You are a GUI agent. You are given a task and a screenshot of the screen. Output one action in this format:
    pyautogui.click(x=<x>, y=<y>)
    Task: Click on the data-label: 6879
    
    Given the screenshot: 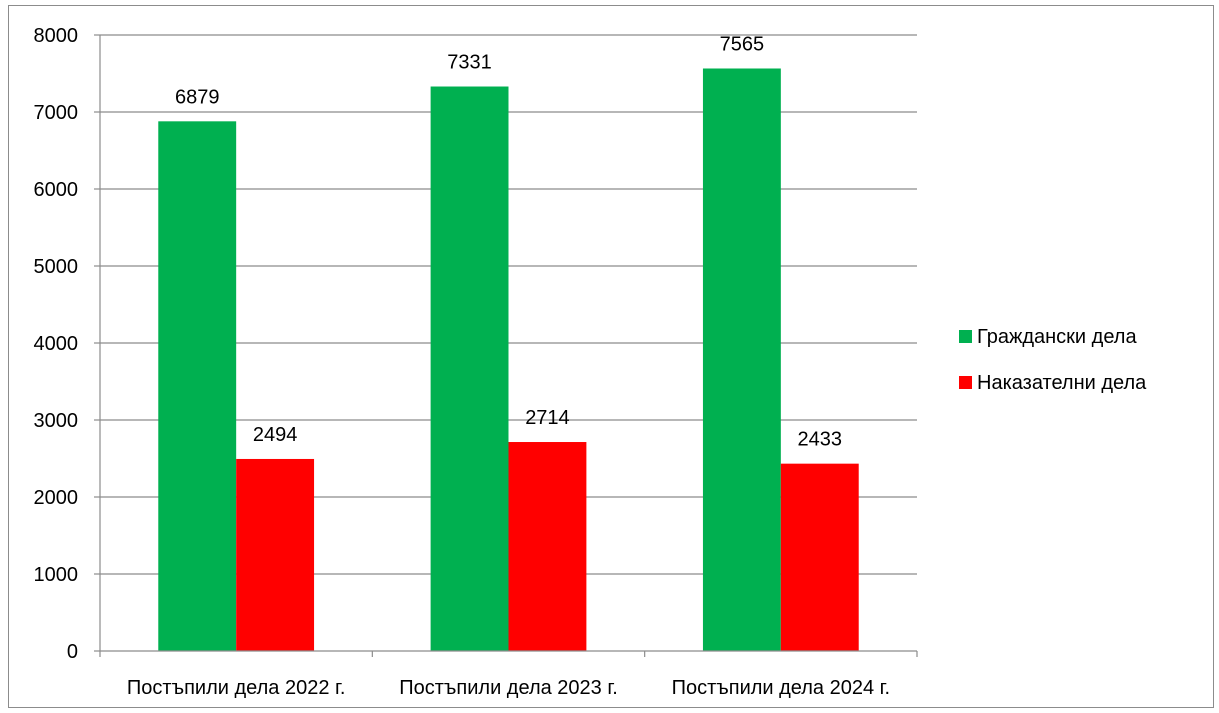 What is the action you would take?
    pyautogui.click(x=197, y=97)
    